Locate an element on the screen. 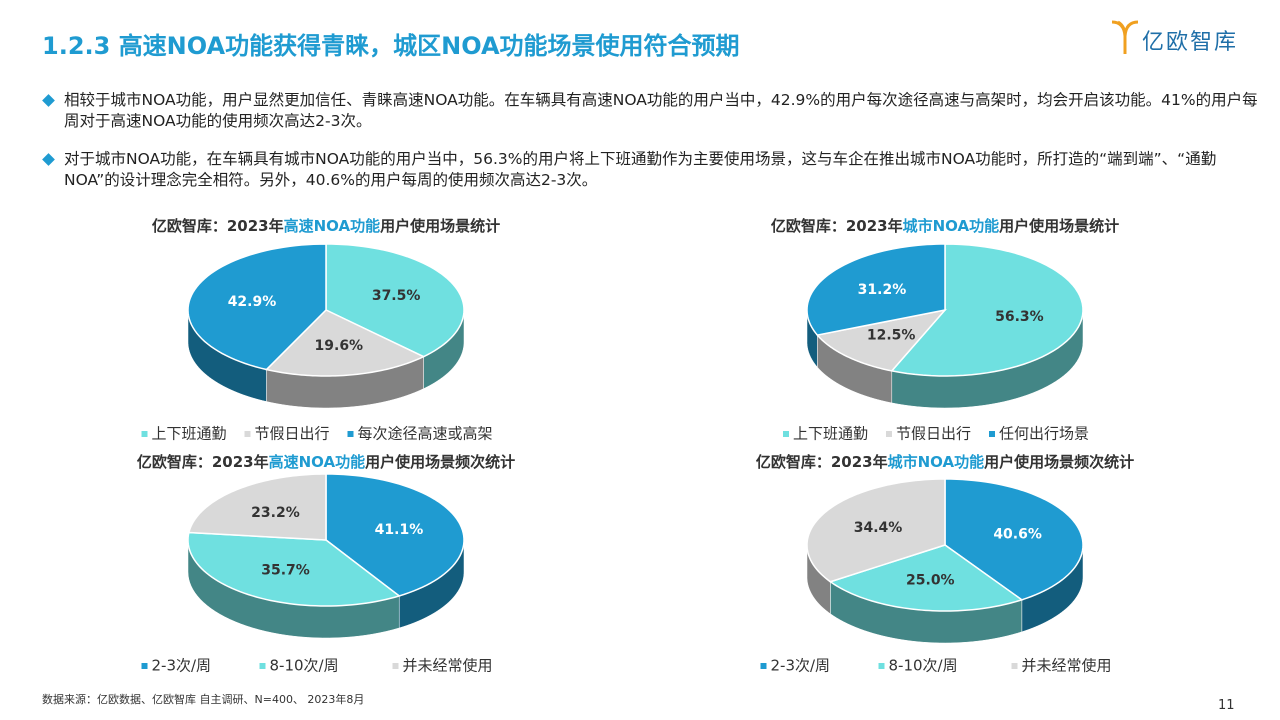 The height and width of the screenshot is (720, 1280). chart-title: 亿欧智库：2023年高速NOA功能用户使用场景统计 is located at coordinates (326, 226).